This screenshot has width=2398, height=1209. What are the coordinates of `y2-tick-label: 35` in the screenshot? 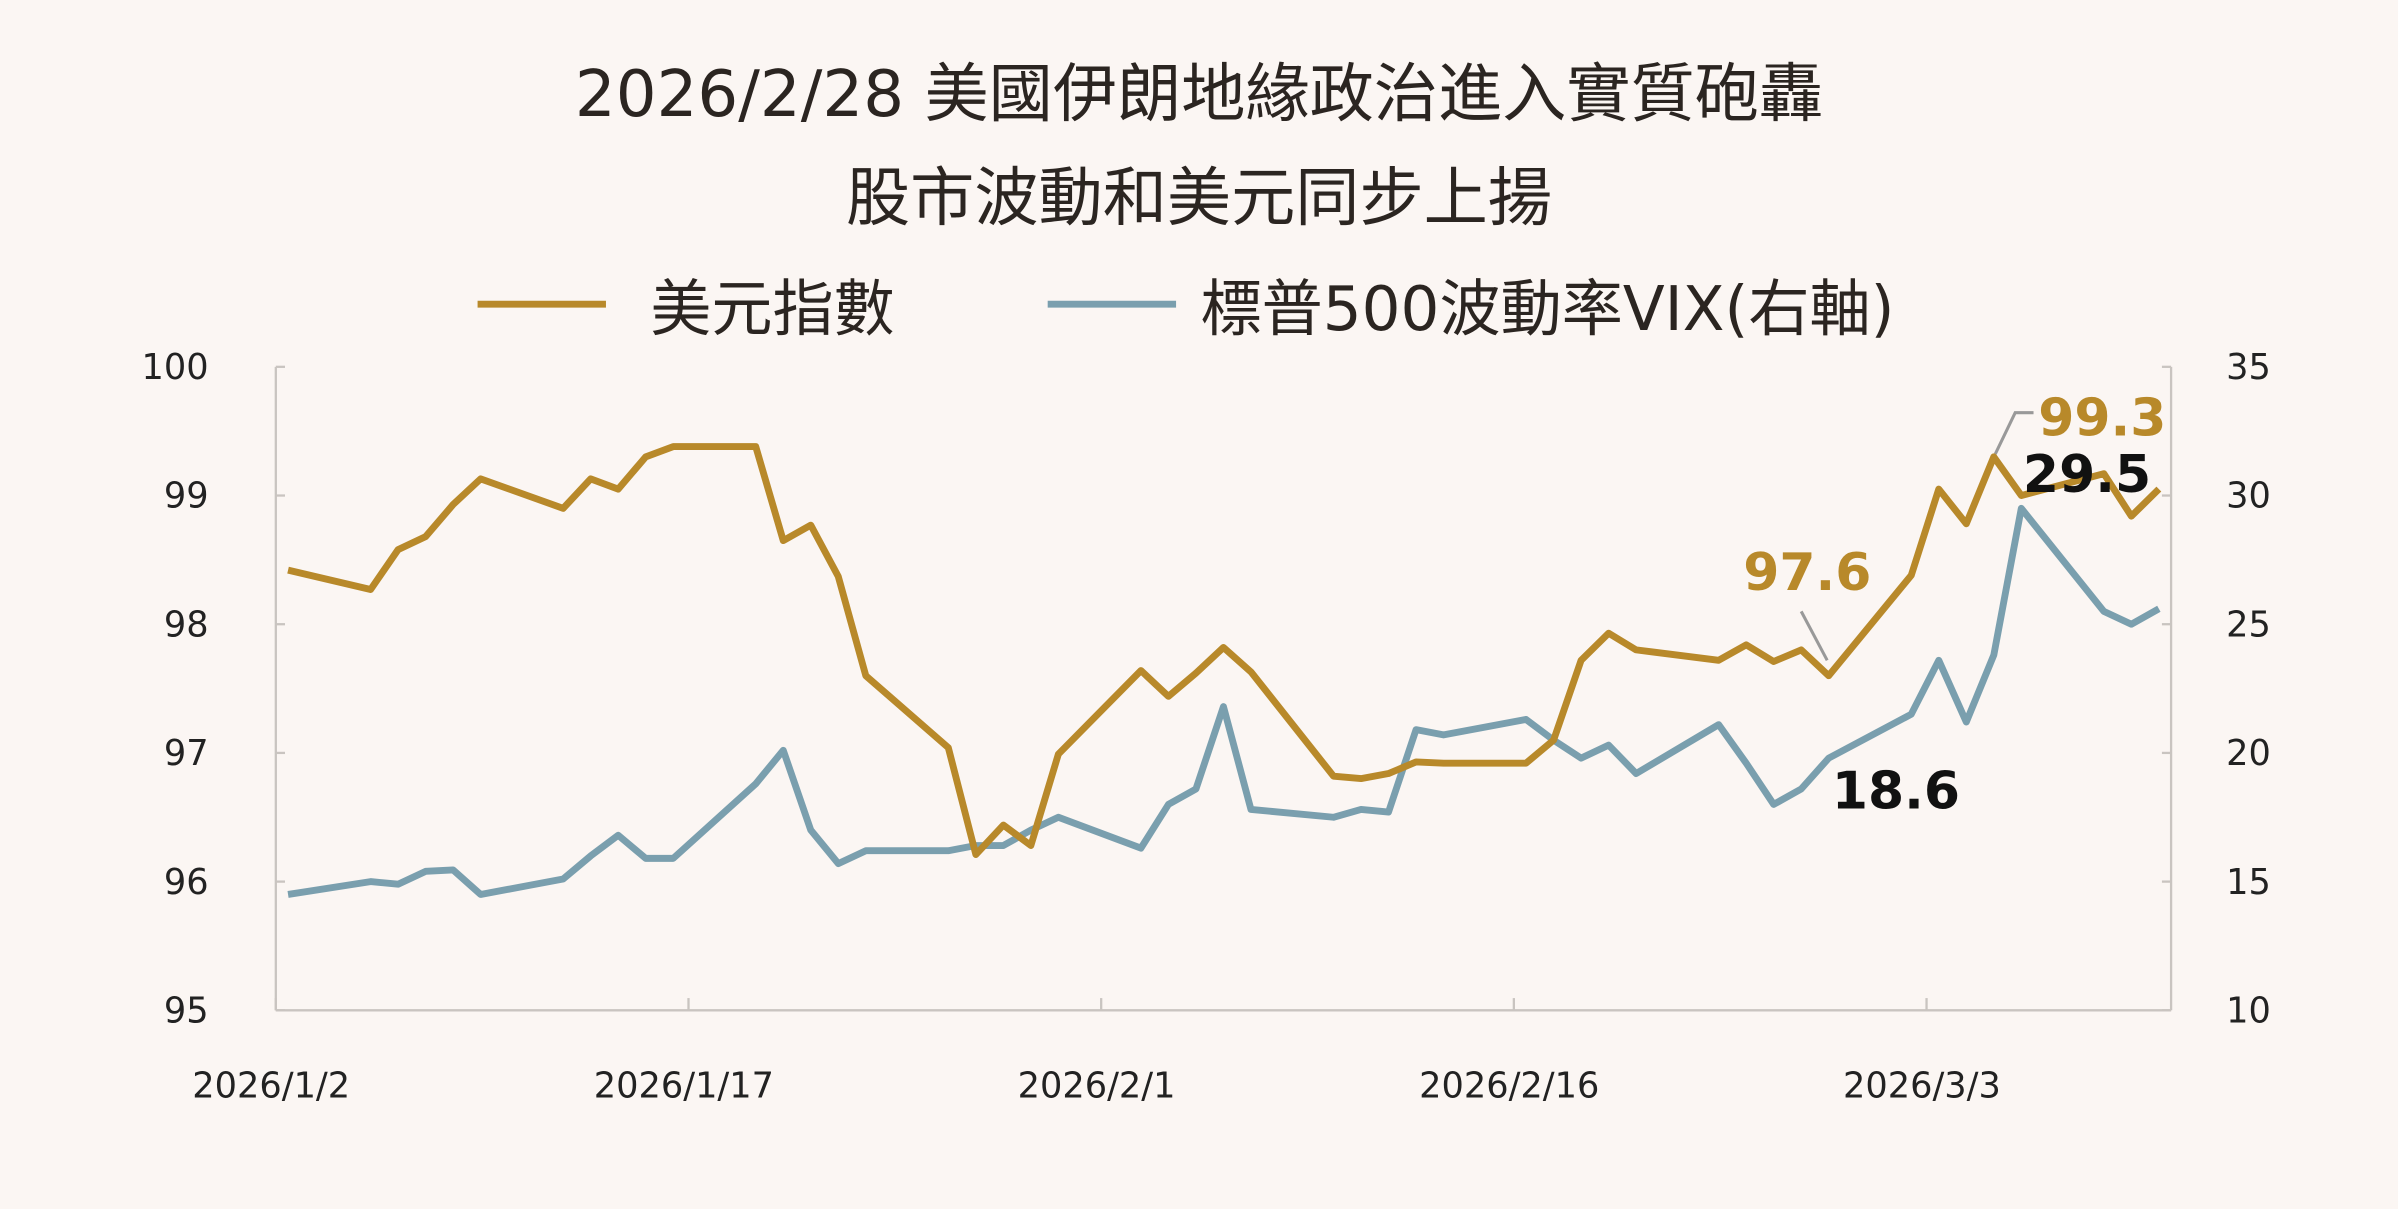 It's located at (2248, 367).